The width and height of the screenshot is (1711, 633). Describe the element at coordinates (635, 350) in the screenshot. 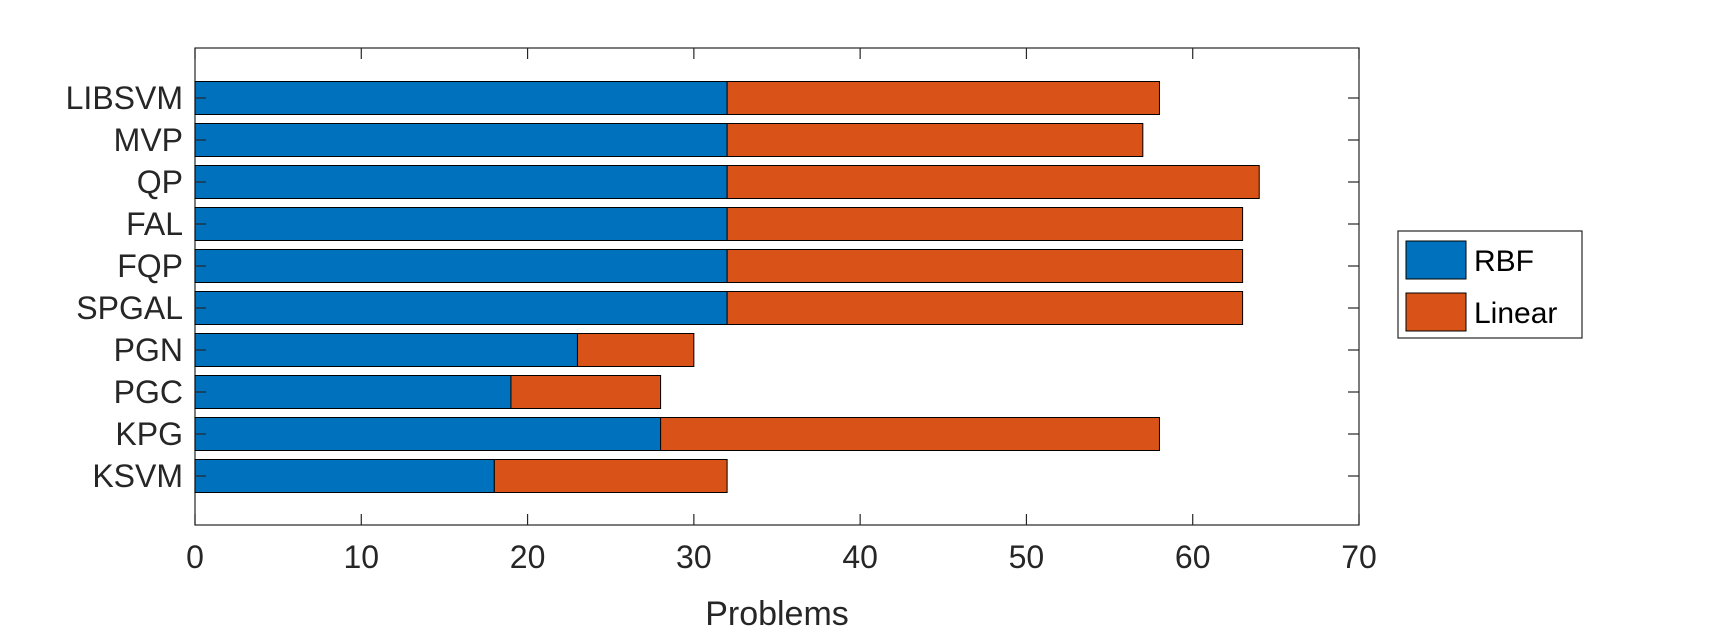

I see `bar-linear-pgn` at that location.